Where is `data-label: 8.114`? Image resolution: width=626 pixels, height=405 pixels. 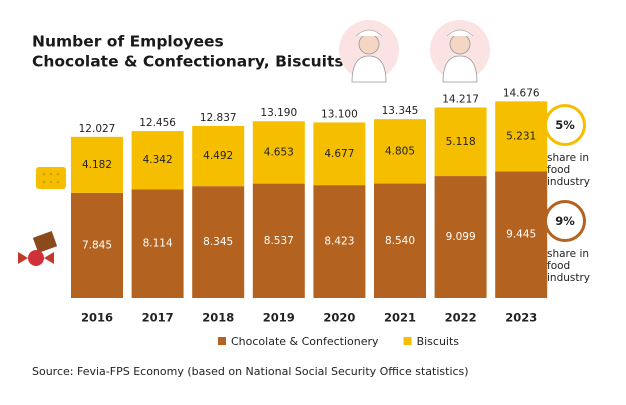 data-label: 8.114 is located at coordinates (158, 244).